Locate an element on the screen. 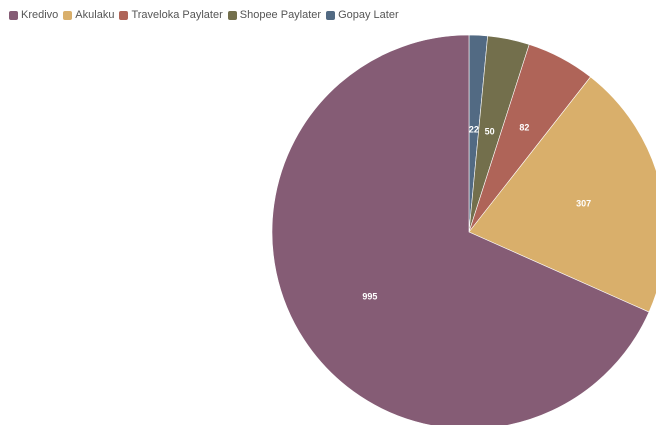  legend-label: Shopee Paylater is located at coordinates (280, 15).